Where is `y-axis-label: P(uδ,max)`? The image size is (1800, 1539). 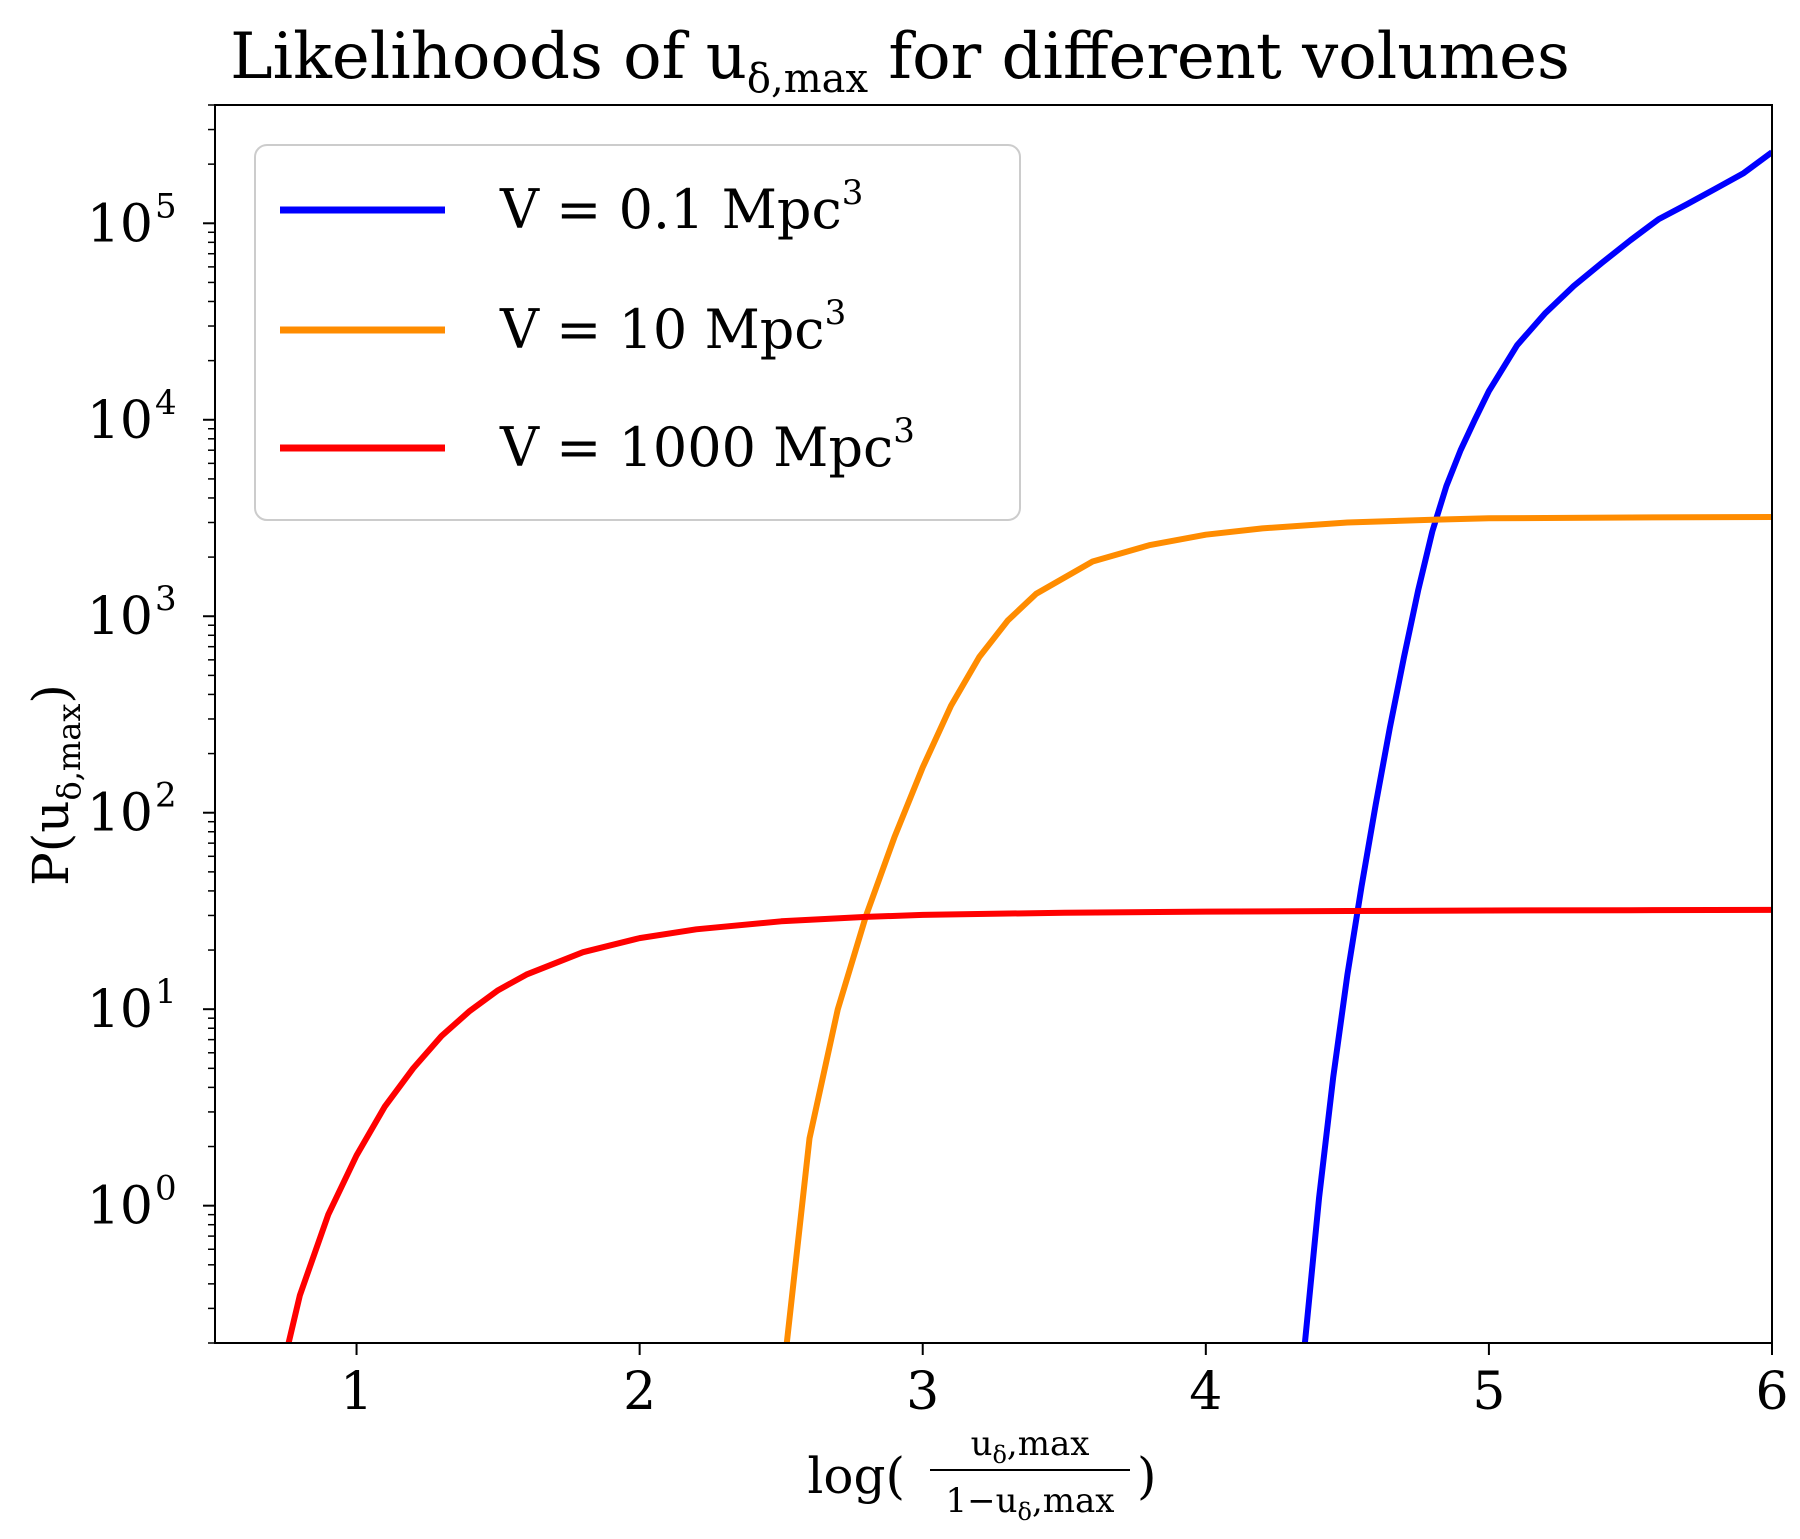 y-axis-label: P(uδ,max) is located at coordinates (55, 785).